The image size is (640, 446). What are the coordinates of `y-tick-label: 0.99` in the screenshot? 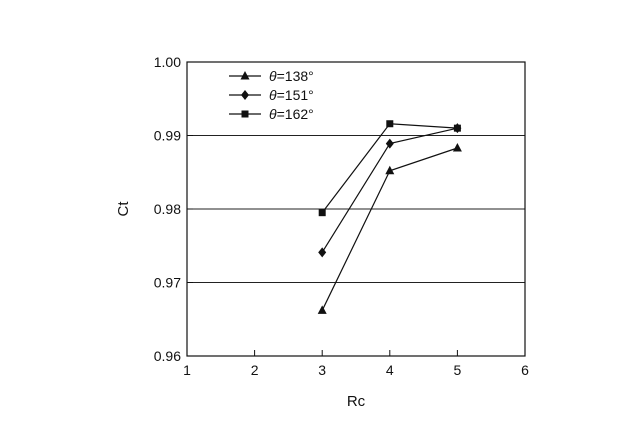 It's located at (167, 136).